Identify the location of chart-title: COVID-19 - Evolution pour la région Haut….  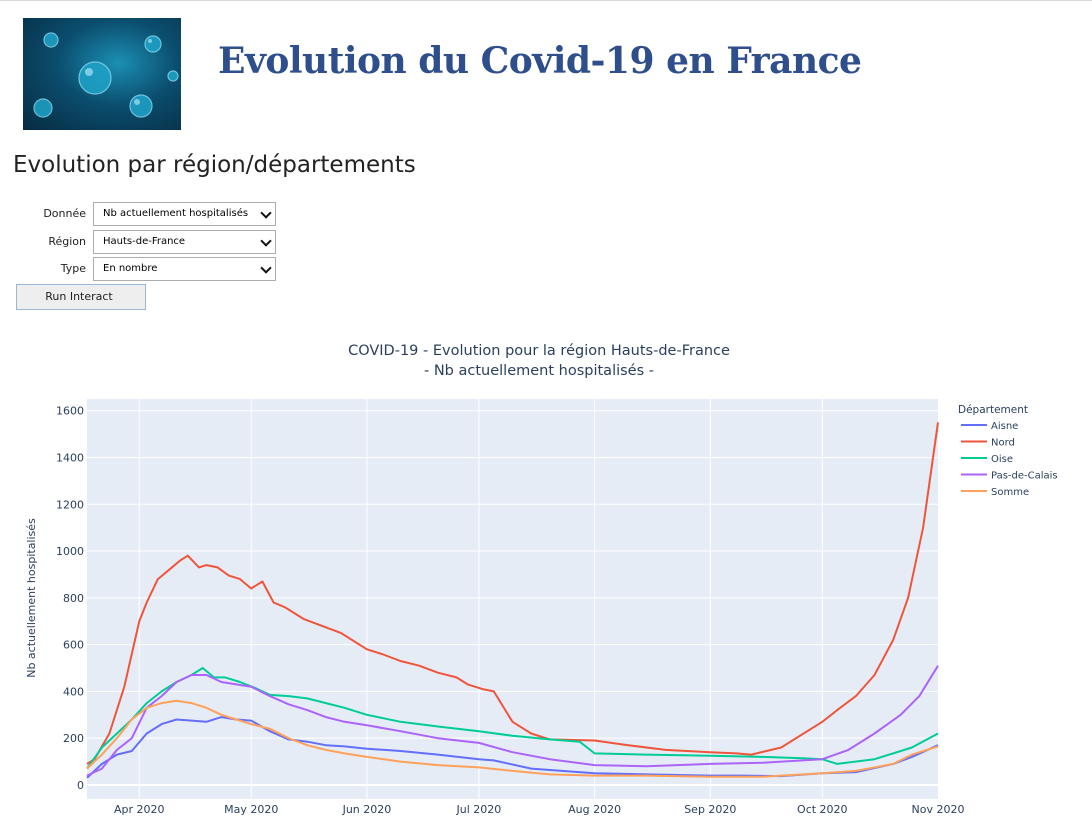
(539, 351).